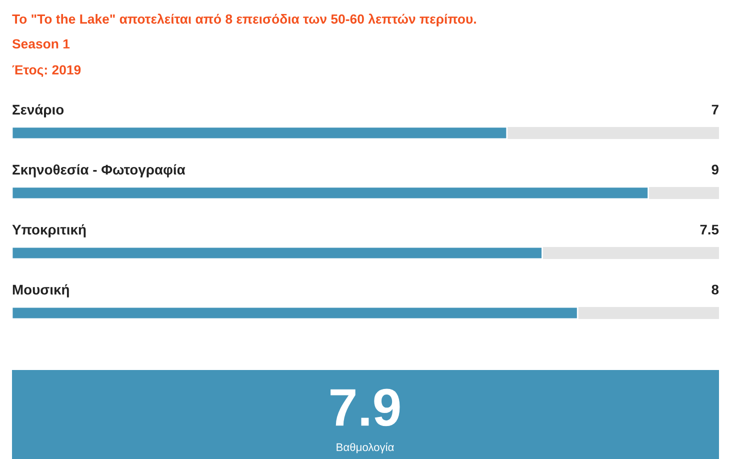 The height and width of the screenshot is (459, 735). I want to click on y-tick-label: Σκηνοθεσία - Φωτογραφία, so click(99, 171).